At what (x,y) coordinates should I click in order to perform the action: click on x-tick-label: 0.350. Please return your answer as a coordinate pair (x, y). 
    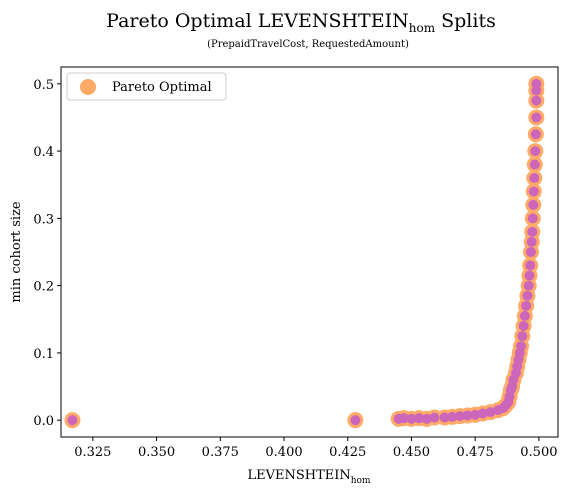
    Looking at the image, I should click on (156, 452).